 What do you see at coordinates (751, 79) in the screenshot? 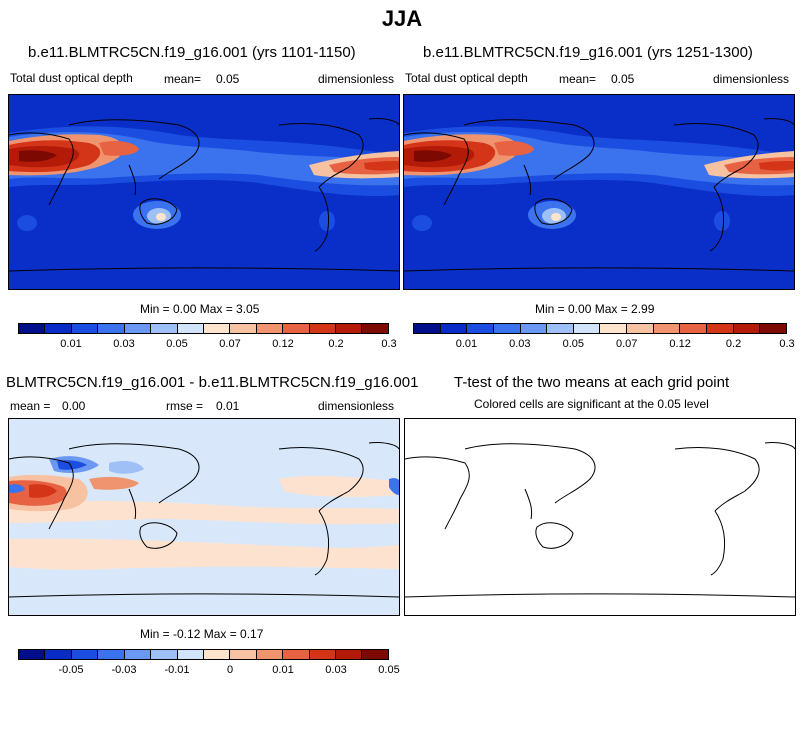
I see `panel2-units: dimensionless` at bounding box center [751, 79].